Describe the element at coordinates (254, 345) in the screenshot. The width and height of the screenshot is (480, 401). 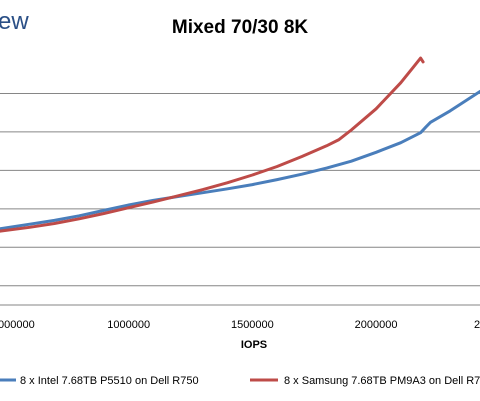
I see `x-axis-label: IOPS` at that location.